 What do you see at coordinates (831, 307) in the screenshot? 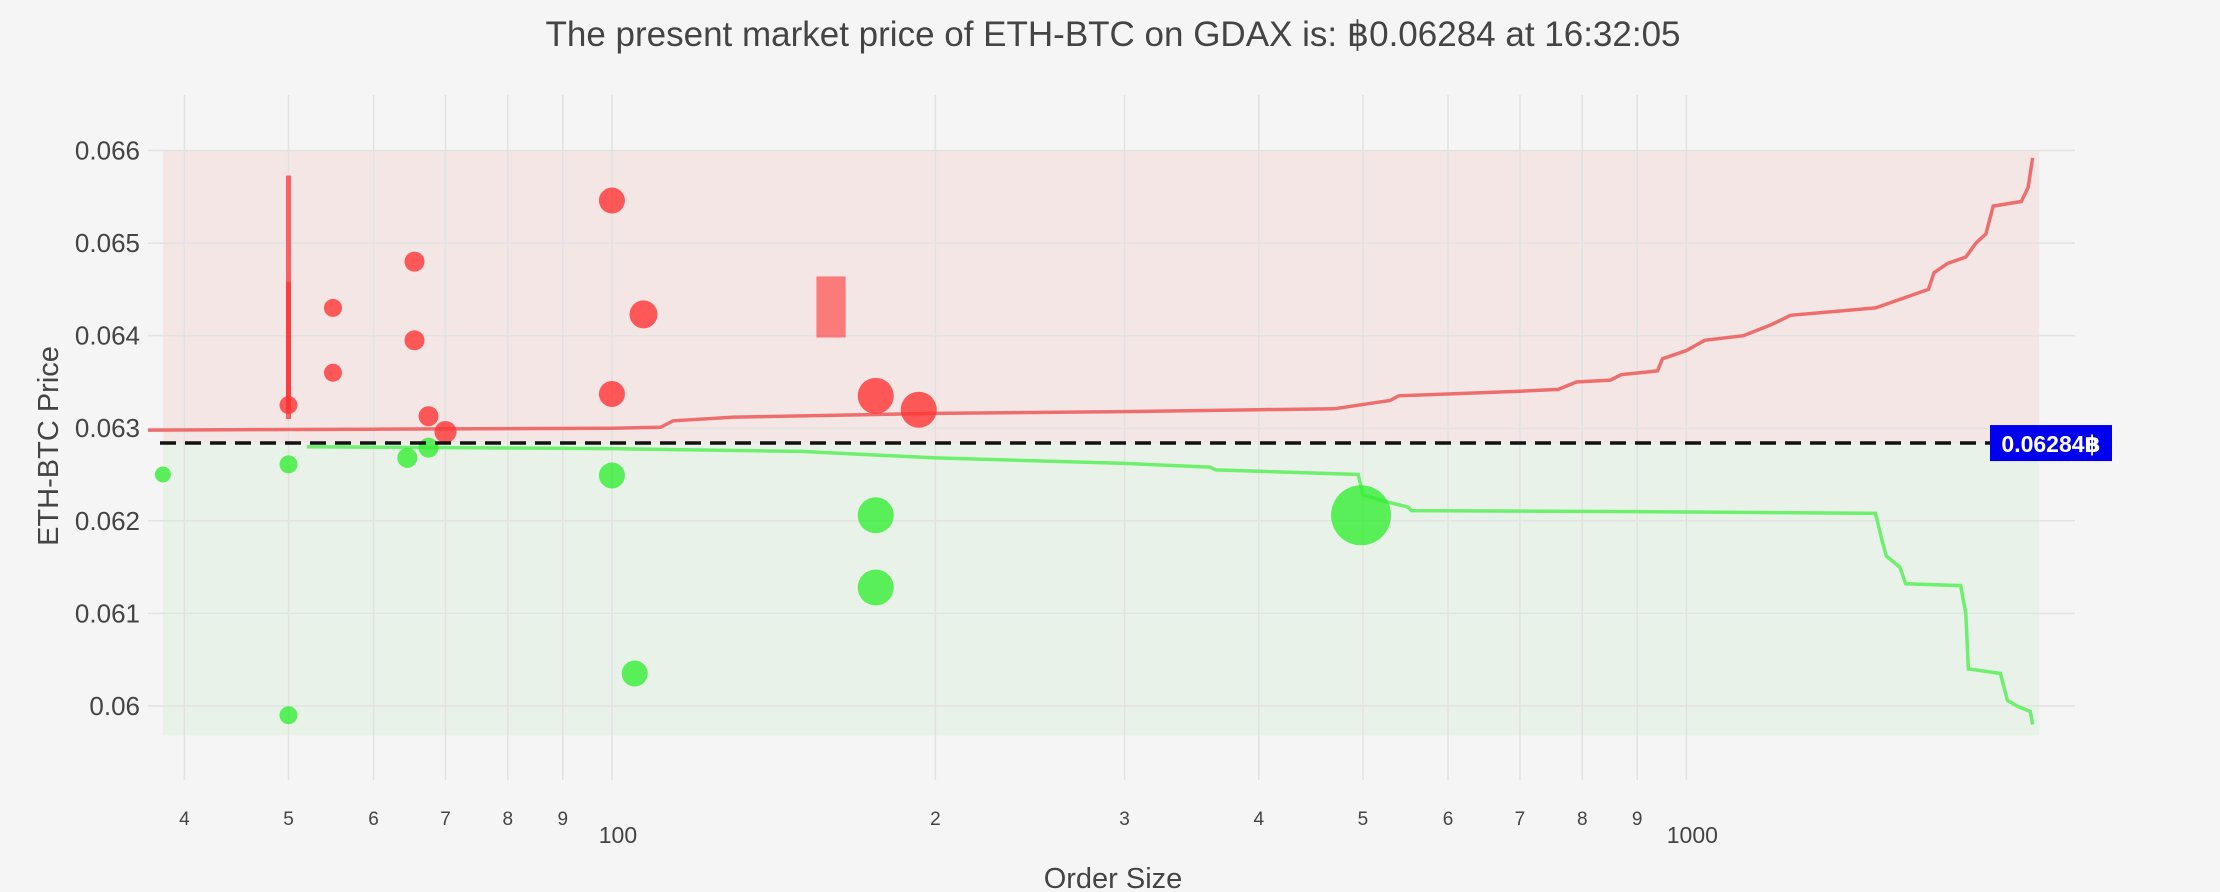
I see `ask-order-block` at bounding box center [831, 307].